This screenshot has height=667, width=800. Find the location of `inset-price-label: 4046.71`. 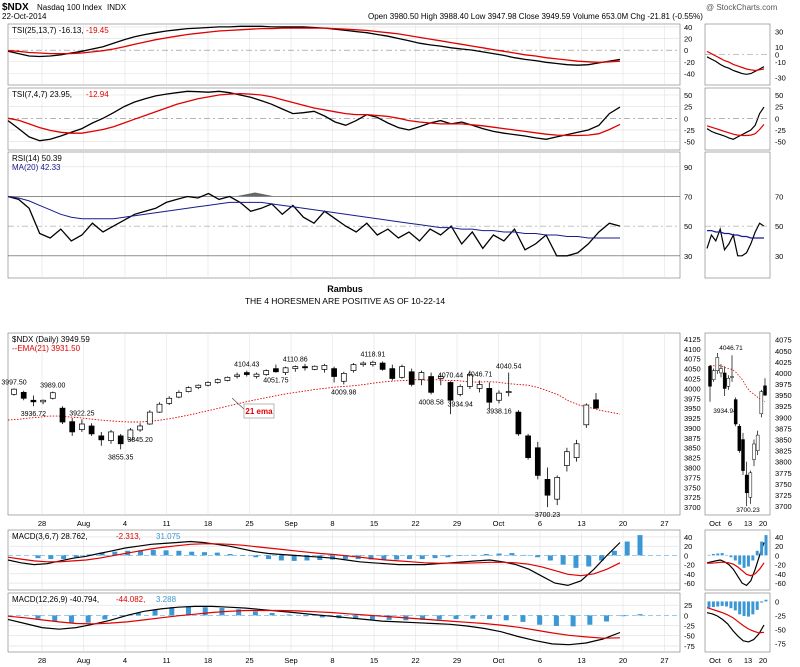

inset-price-label: 4046.71 is located at coordinates (731, 348).